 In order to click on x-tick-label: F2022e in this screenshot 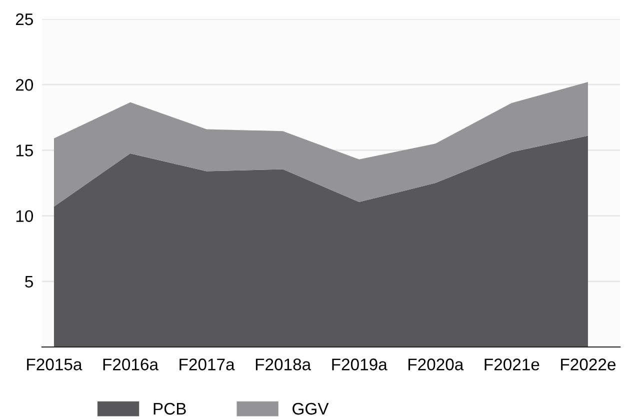, I will do `click(588, 364)`.